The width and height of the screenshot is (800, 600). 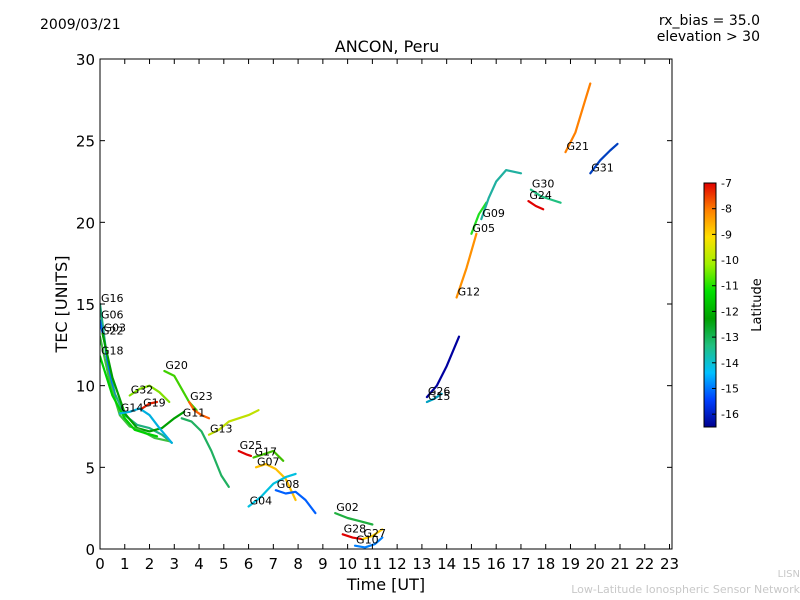 What do you see at coordinates (175, 564) in the screenshot?
I see `x-tick-label: 3` at bounding box center [175, 564].